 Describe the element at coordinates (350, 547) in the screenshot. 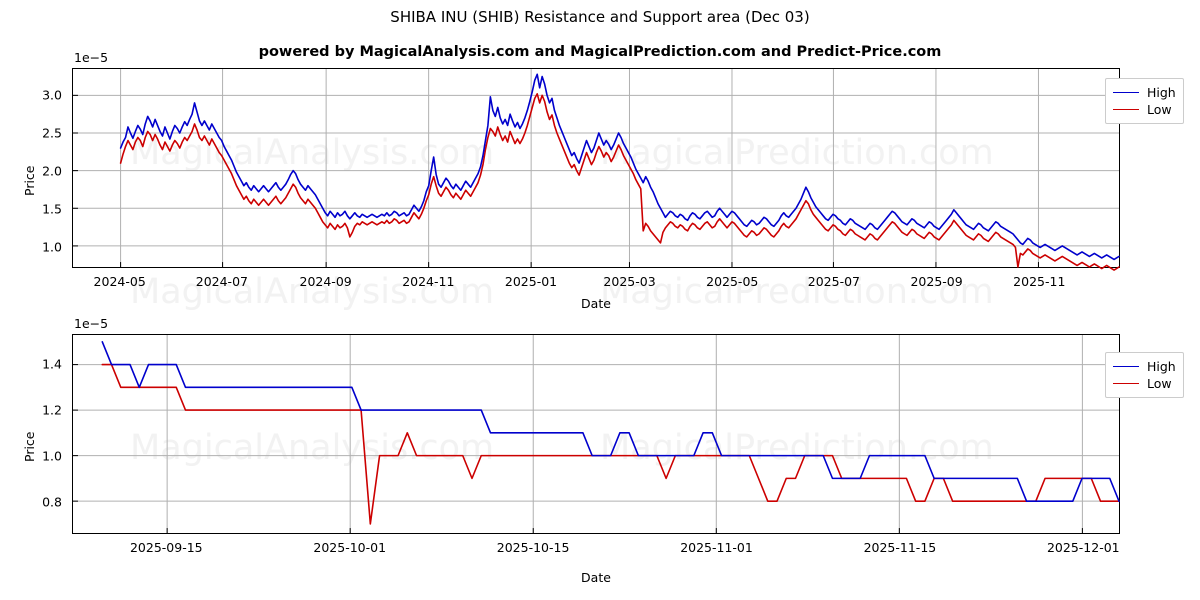

I see `x-tick-label: 2025-10-01` at that location.